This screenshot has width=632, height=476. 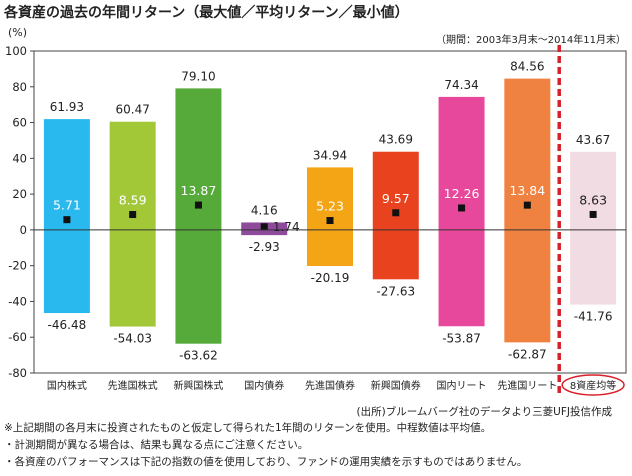 I want to click on x-category-label: 先進国債券, so click(x=330, y=385).